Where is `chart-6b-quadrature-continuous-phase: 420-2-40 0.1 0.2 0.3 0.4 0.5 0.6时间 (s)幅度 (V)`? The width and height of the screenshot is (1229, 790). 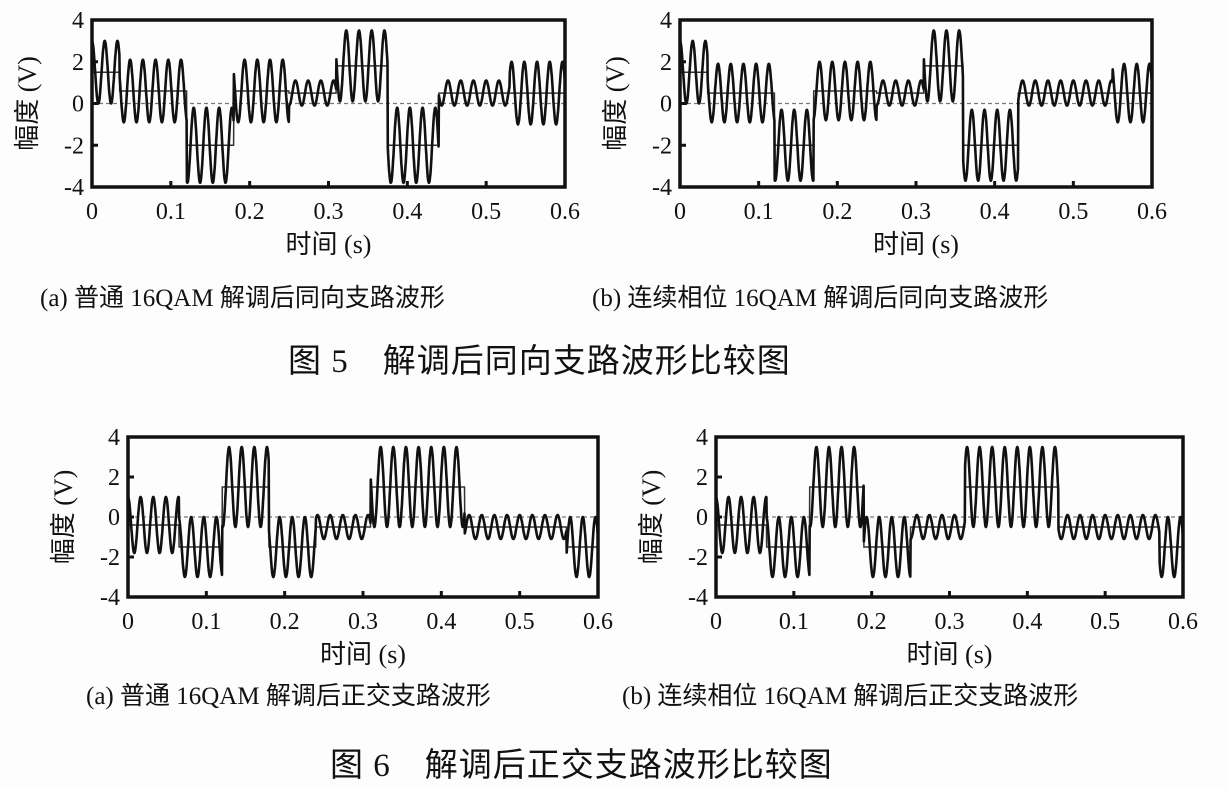 chart-6b-quadrature-continuous-phase: 420-2-40 0.1 0.2 0.3 0.4 0.5 0.6时间 (s)幅度 (V) is located at coordinates (917, 547).